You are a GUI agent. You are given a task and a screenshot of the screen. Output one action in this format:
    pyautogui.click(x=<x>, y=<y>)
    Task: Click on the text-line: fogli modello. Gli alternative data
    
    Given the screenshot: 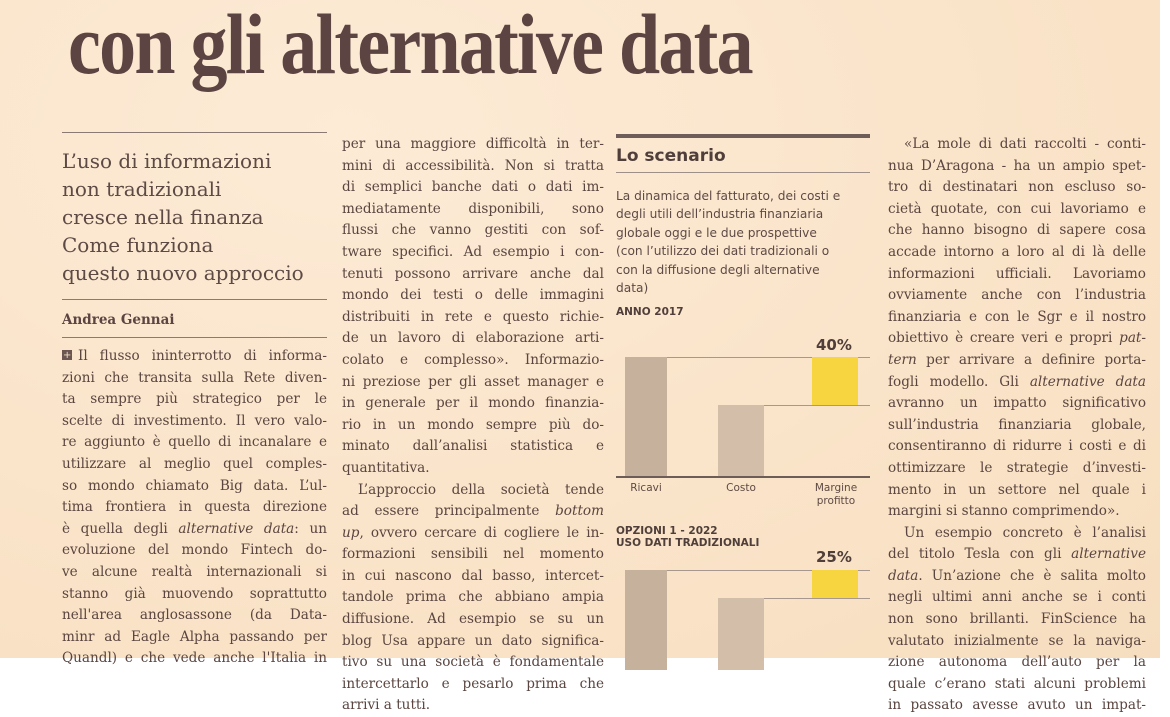 What is the action you would take?
    pyautogui.click(x=1017, y=383)
    